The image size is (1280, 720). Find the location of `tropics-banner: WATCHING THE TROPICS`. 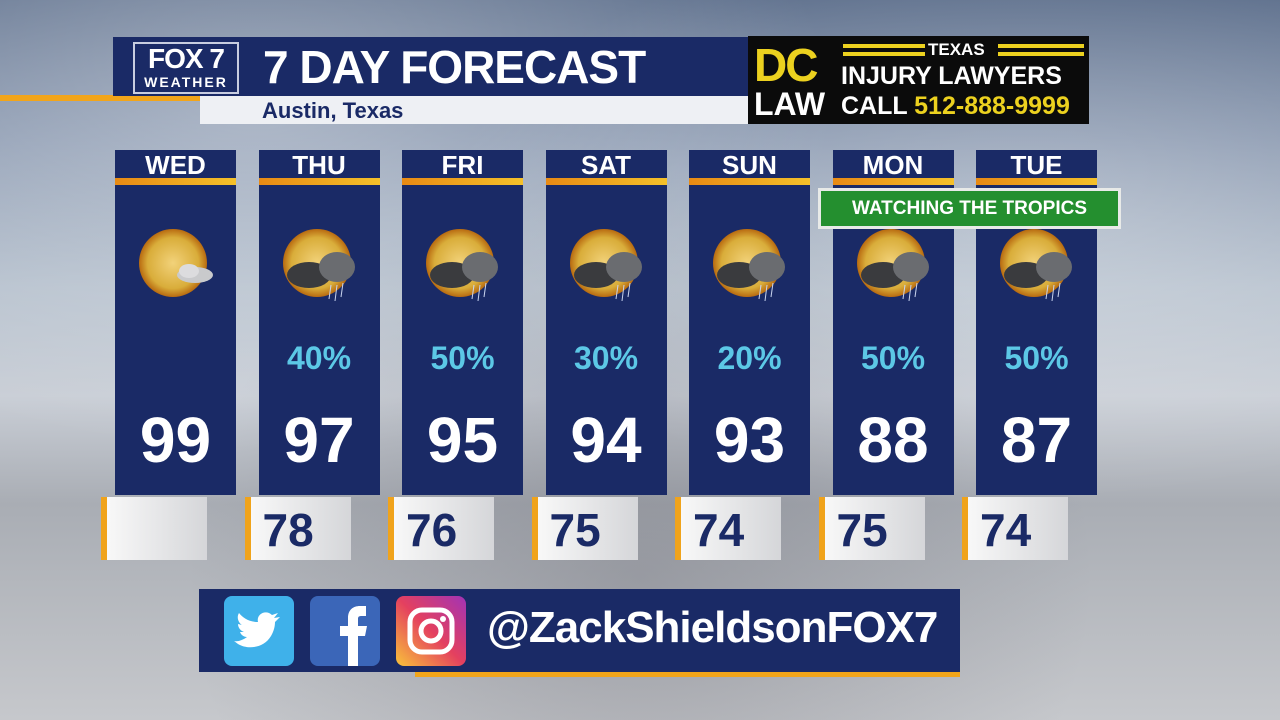

tropics-banner: WATCHING THE TROPICS is located at coordinates (969, 208).